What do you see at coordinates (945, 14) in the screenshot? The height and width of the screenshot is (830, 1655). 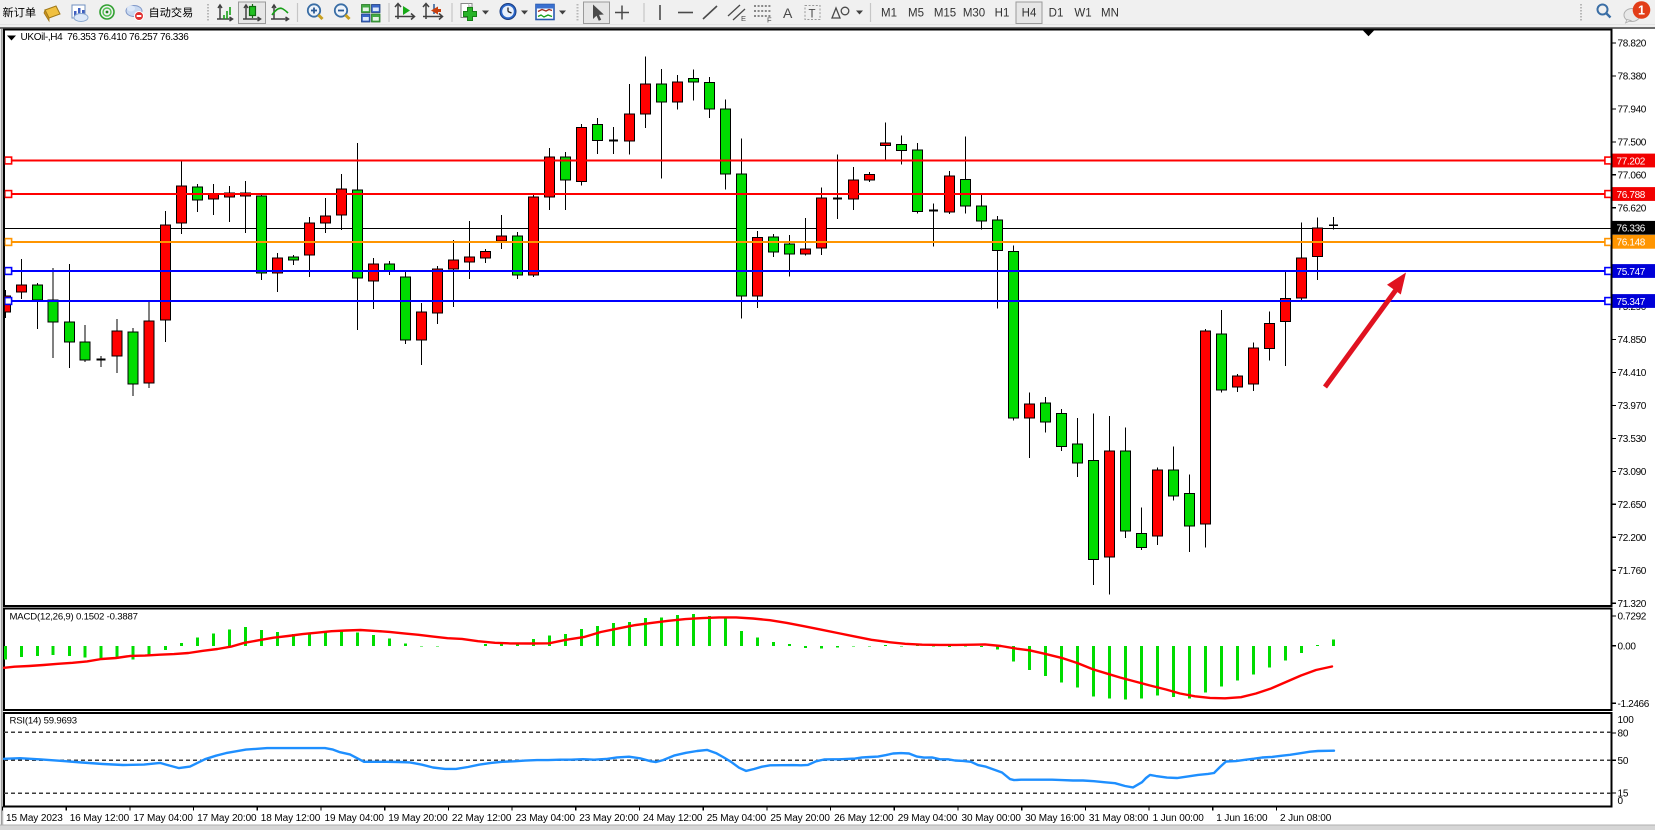 I see `svg-text: M15` at bounding box center [945, 14].